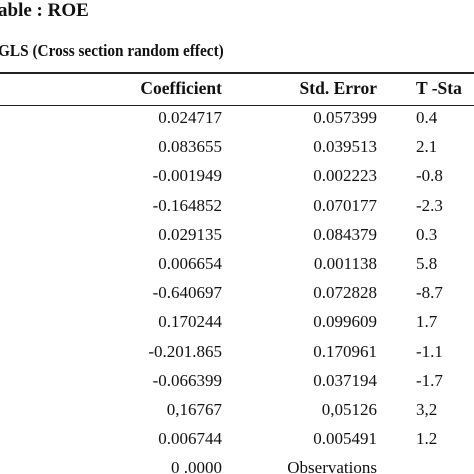 The height and width of the screenshot is (474, 474). What do you see at coordinates (181, 88) in the screenshot?
I see `header-coefficient: Coefficient` at bounding box center [181, 88].